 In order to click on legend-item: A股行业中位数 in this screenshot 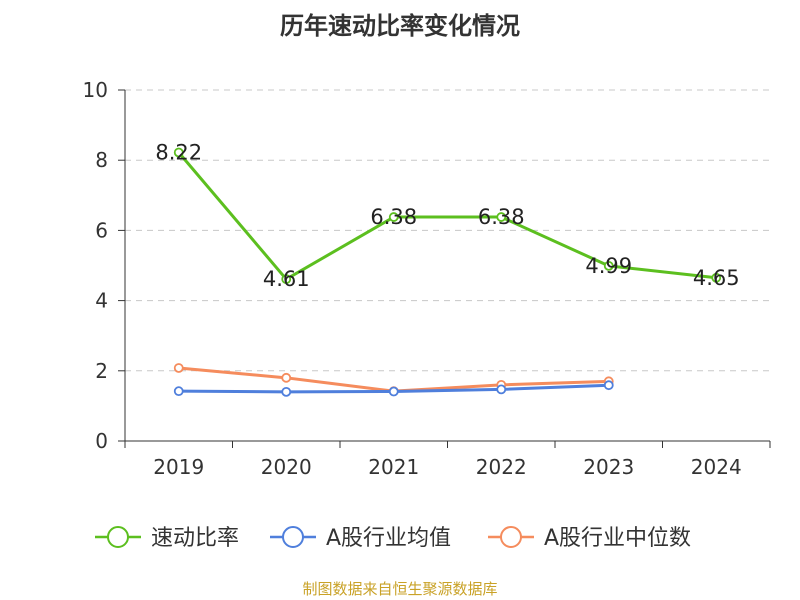, I will do `click(589, 538)`.